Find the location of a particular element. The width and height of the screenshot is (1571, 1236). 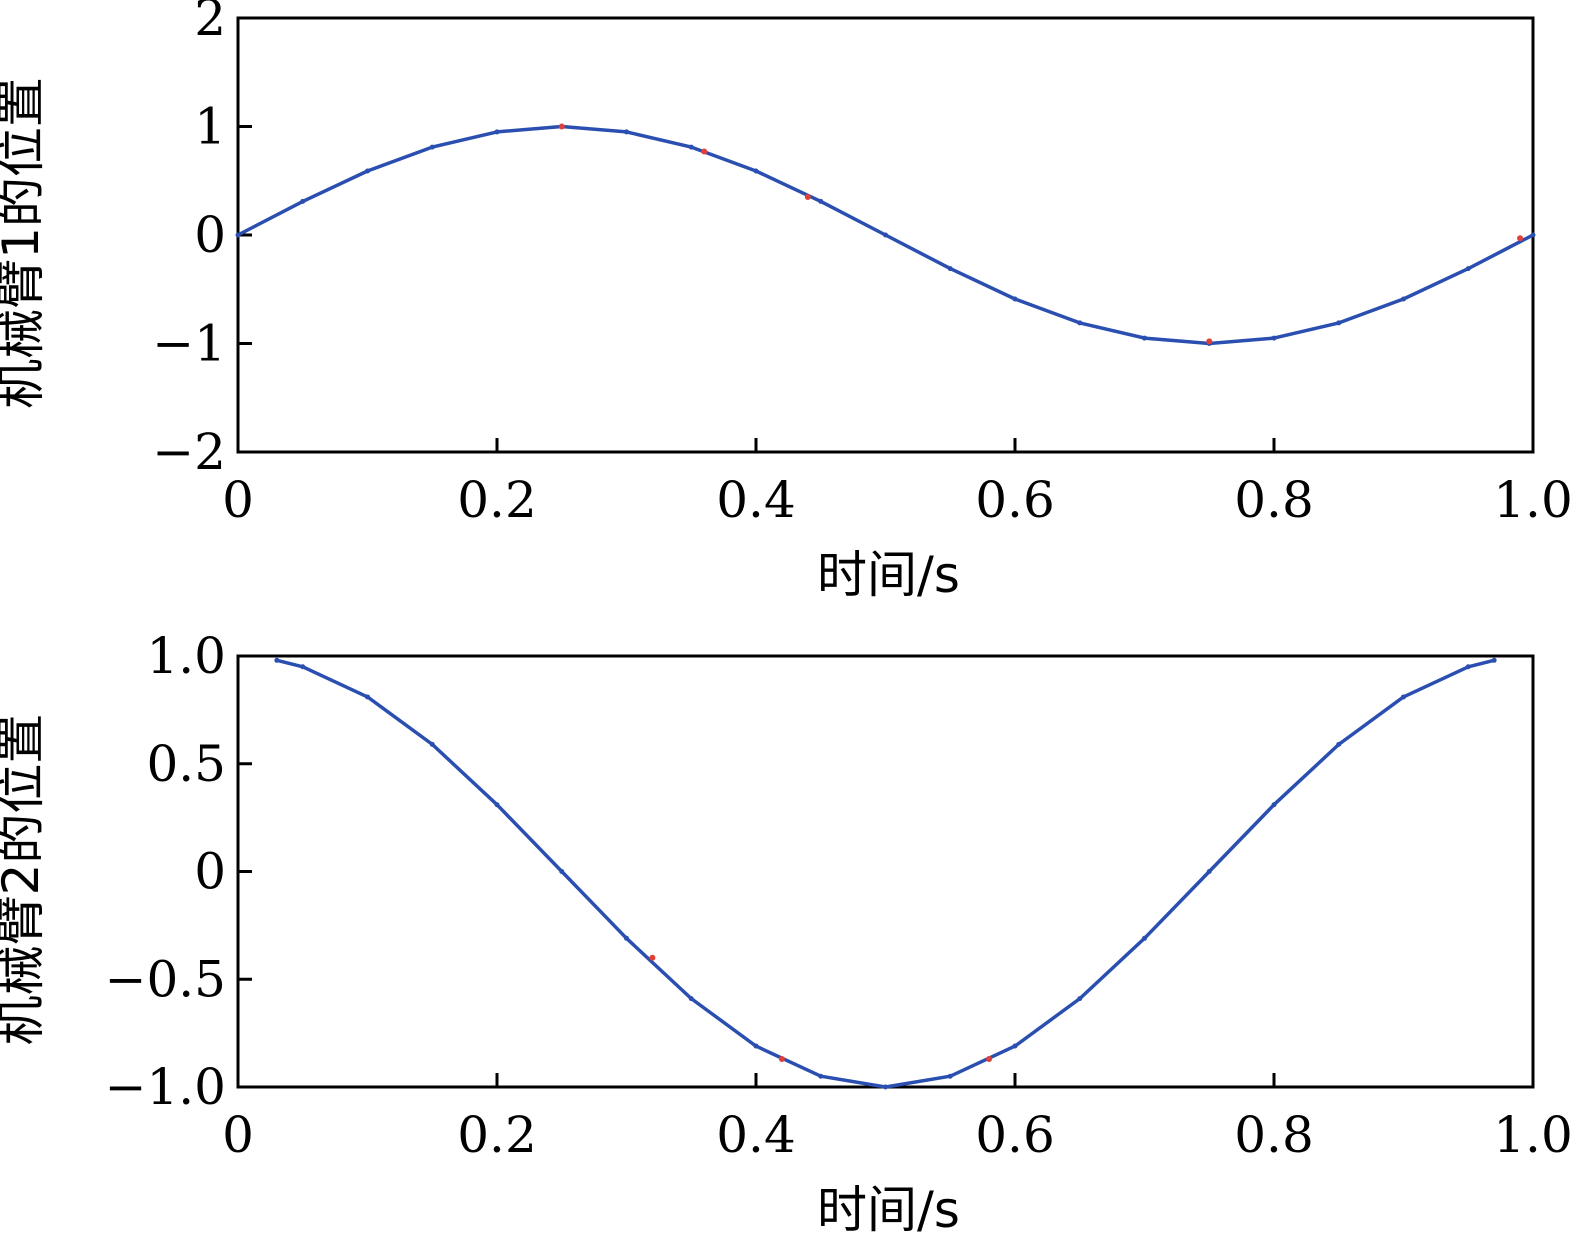

y-axis-title: 机械臂2的位置 is located at coordinates (25, 880).